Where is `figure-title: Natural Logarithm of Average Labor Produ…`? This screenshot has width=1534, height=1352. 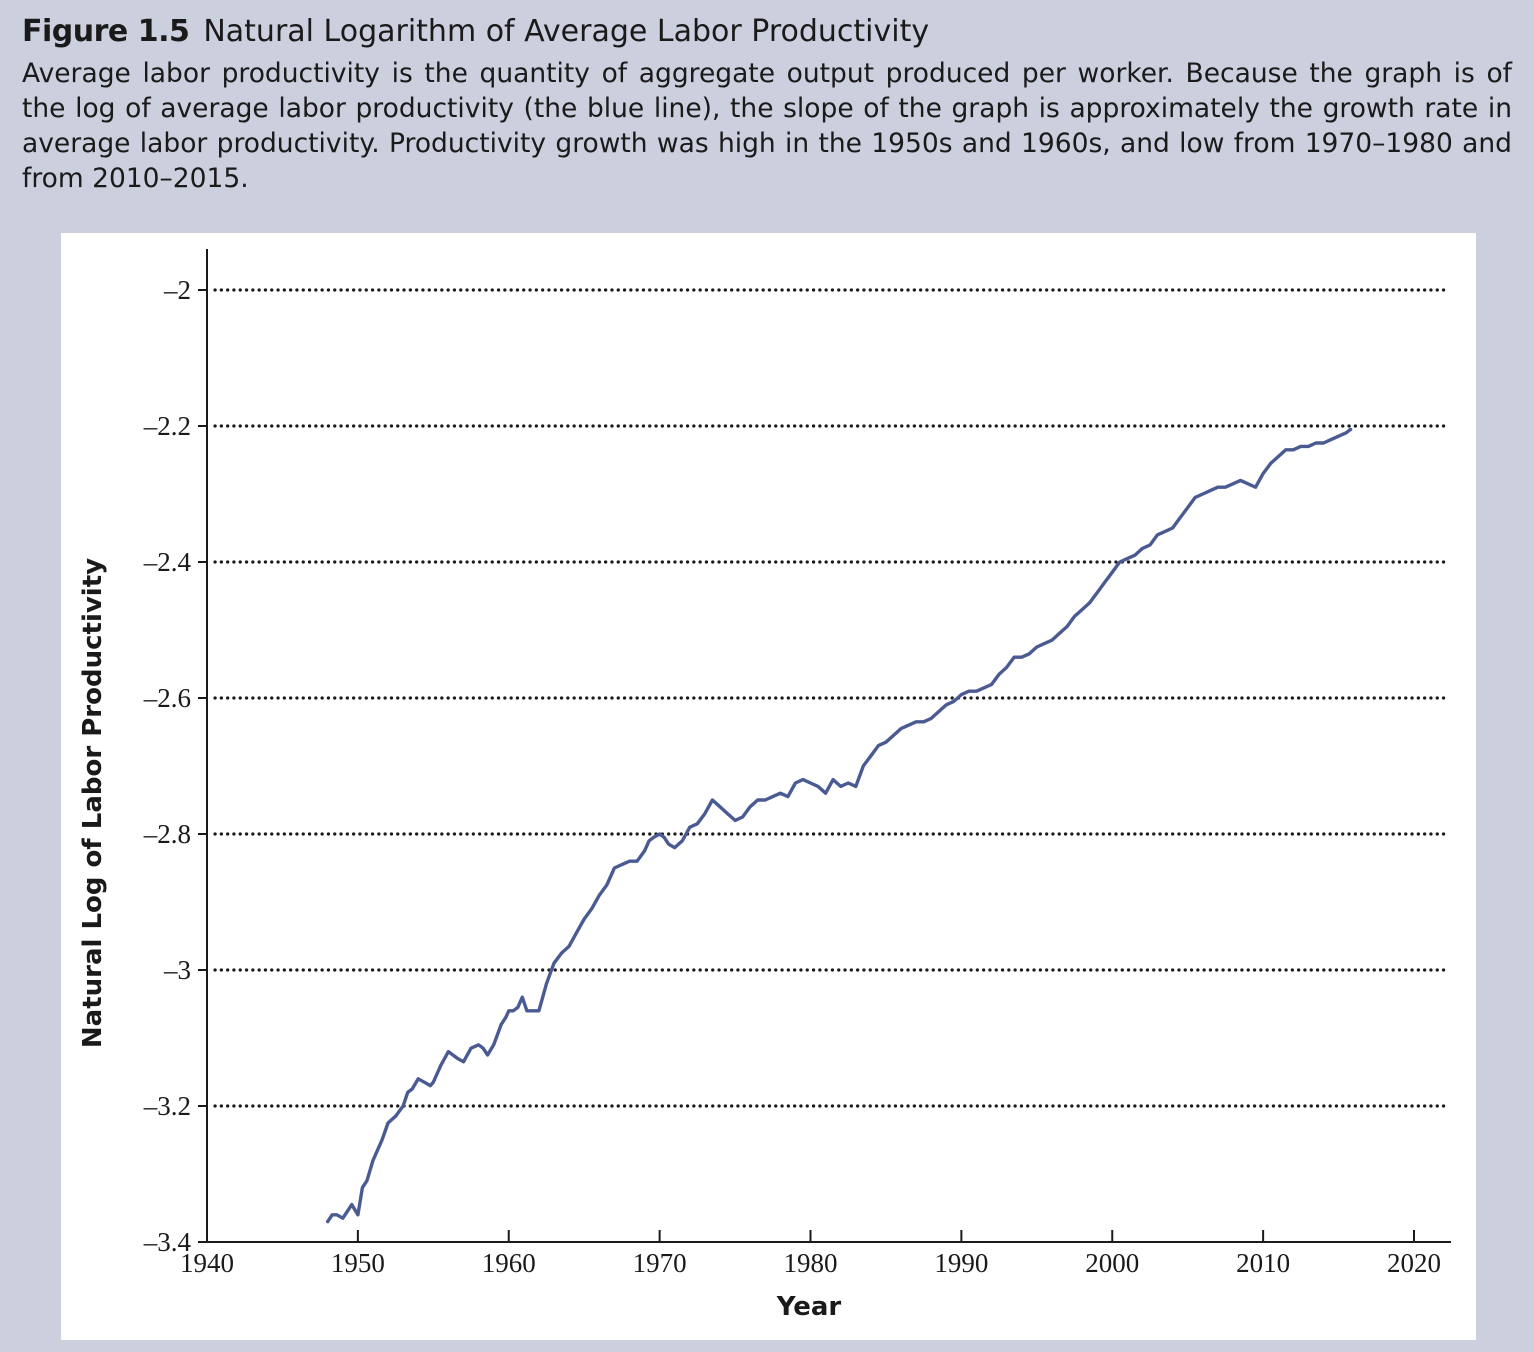 figure-title: Natural Logarithm of Average Labor Produ… is located at coordinates (566, 31).